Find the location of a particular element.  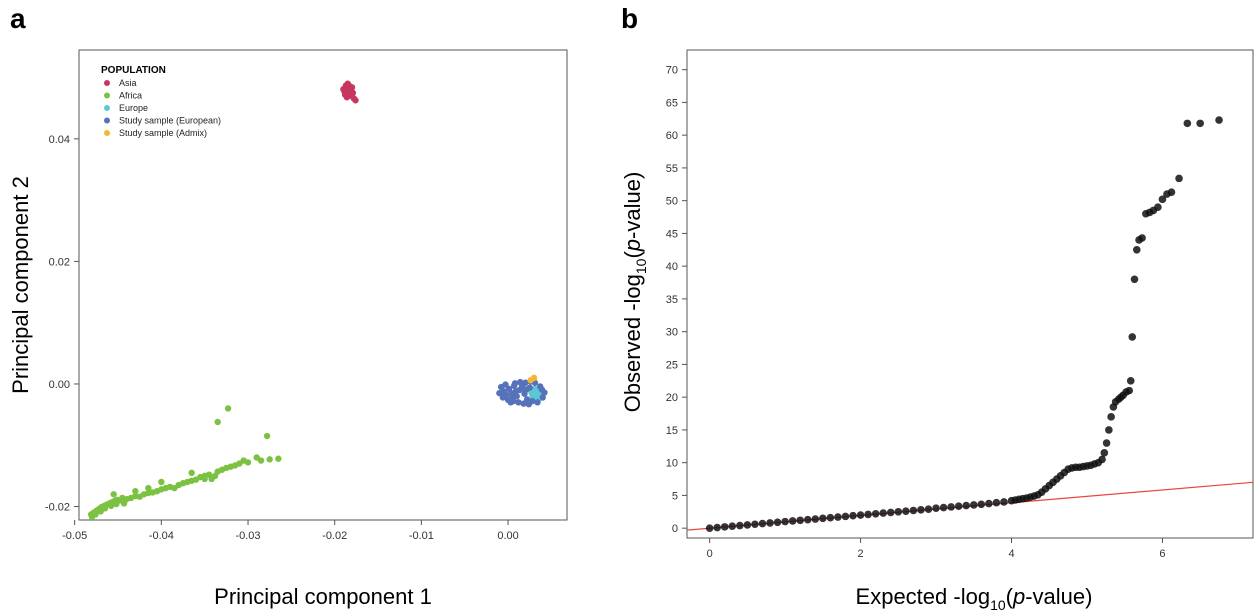

x-tick-label: 0.00 is located at coordinates (507, 536).